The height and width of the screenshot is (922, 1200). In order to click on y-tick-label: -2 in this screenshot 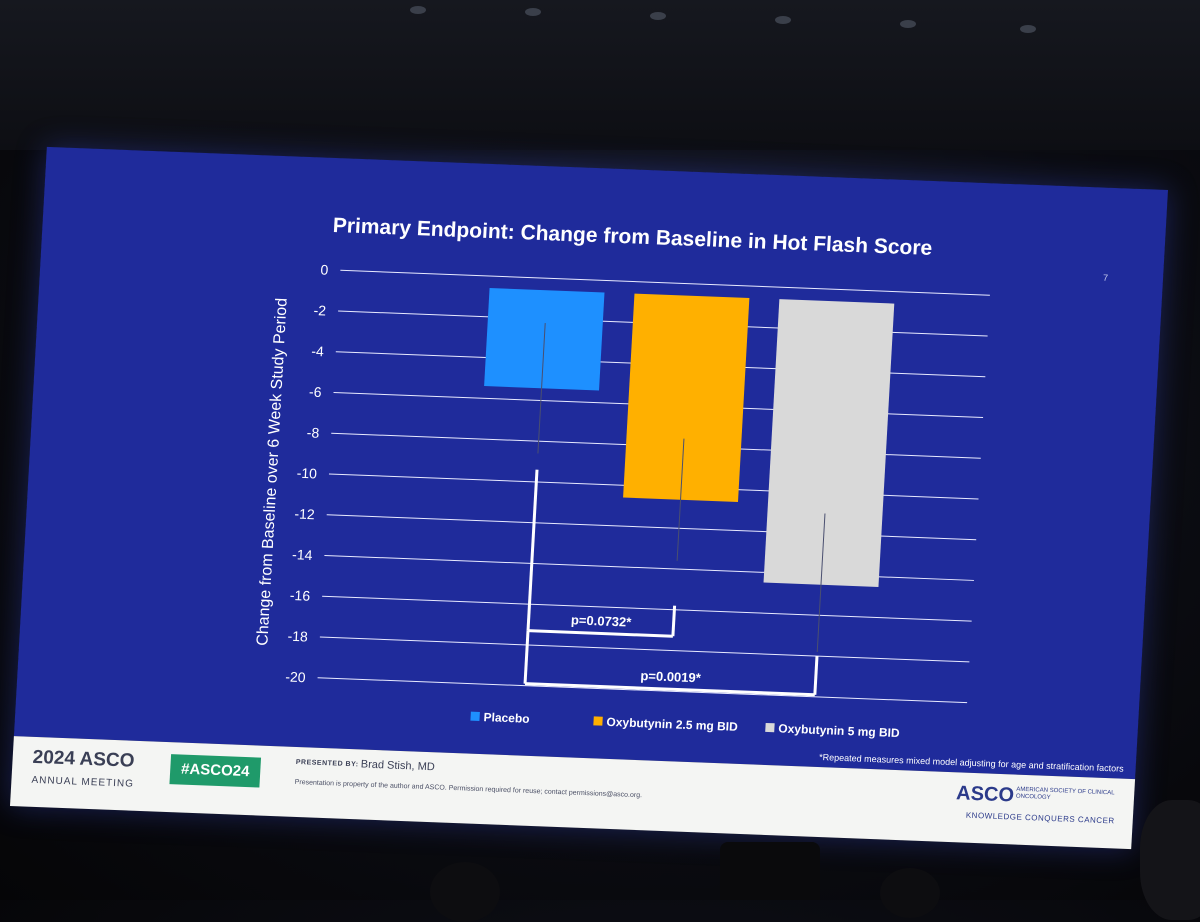, I will do `click(320, 310)`.